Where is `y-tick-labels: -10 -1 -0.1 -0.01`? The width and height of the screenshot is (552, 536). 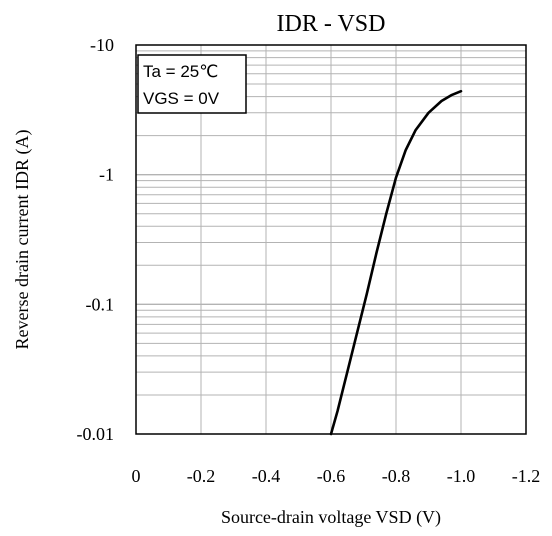
y-tick-labels: -10 -1 -0.1 -0.01 is located at coordinates (96, 239).